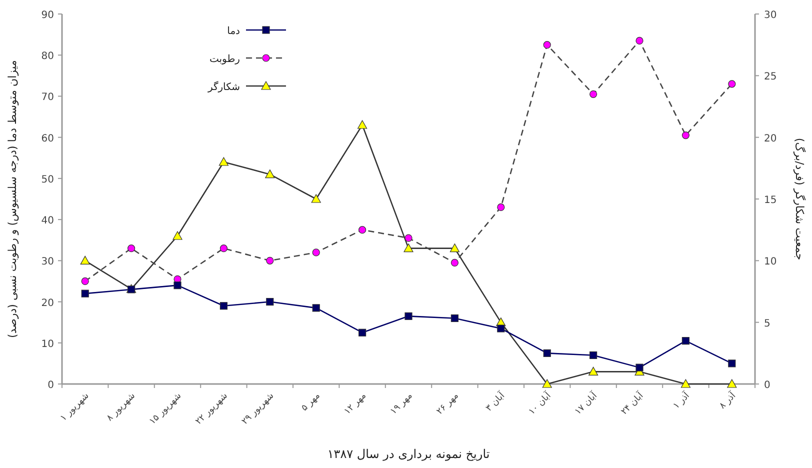 This screenshot has width=812, height=468. What do you see at coordinates (47, 180) in the screenshot?
I see `y-tick-label: 50` at bounding box center [47, 180].